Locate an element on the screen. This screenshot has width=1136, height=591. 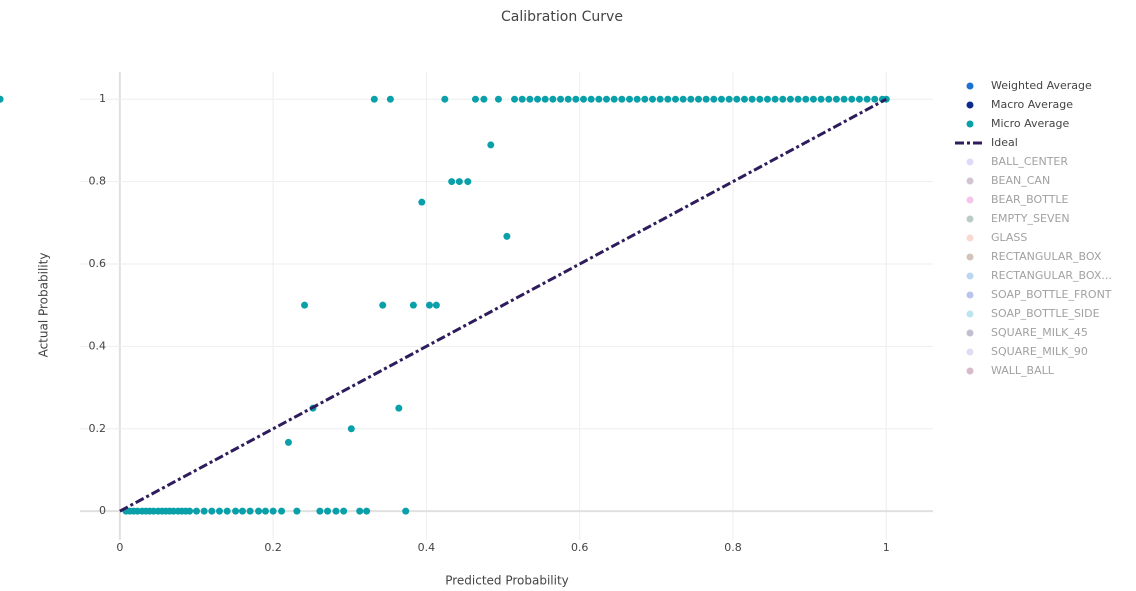
legend-item: SOAP_BOTTLE_FRONT is located at coordinates (1039, 294).